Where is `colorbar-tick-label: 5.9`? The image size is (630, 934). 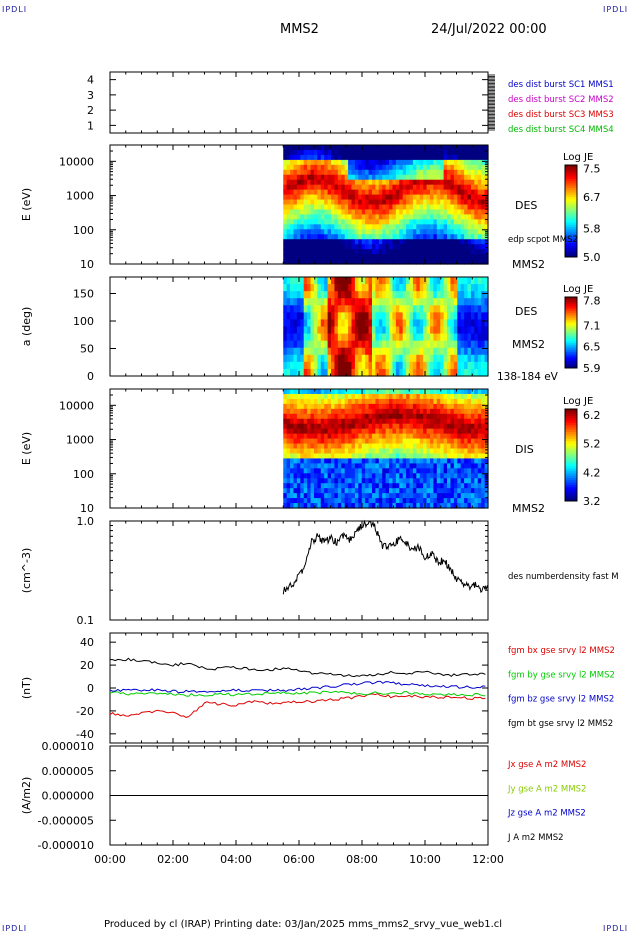
colorbar-tick-label: 5.9 is located at coordinates (592, 368).